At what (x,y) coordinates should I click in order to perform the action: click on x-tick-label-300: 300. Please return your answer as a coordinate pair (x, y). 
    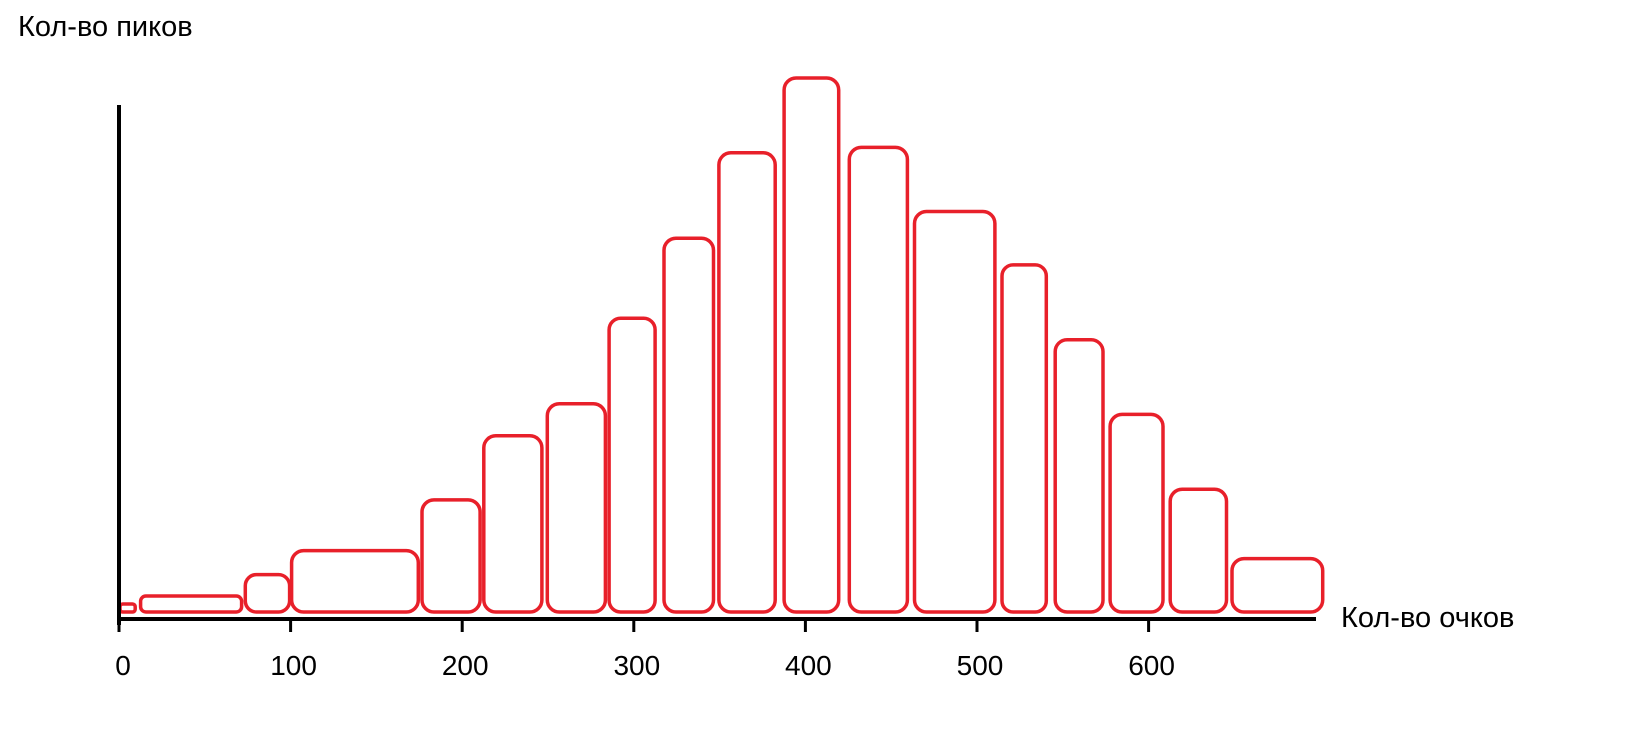
    Looking at the image, I should click on (636, 665).